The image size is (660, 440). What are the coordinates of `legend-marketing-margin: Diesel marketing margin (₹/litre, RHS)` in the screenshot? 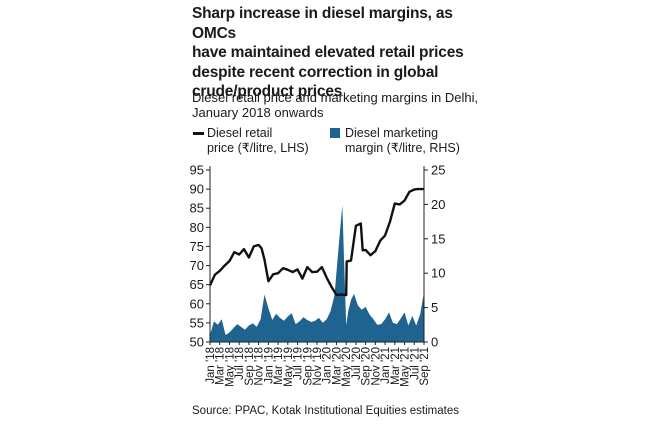 It's located at (395, 141).